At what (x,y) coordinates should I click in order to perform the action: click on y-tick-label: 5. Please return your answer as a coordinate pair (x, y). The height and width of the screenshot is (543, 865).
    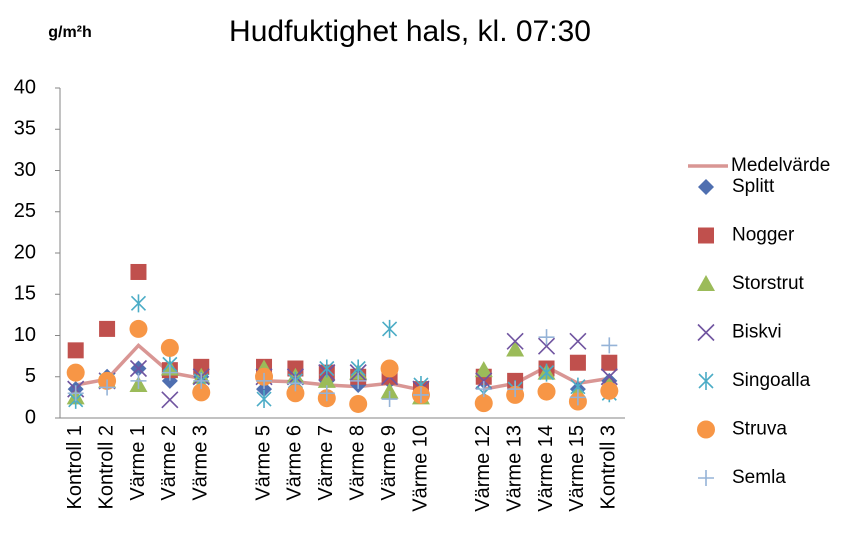
    Looking at the image, I should click on (30, 376).